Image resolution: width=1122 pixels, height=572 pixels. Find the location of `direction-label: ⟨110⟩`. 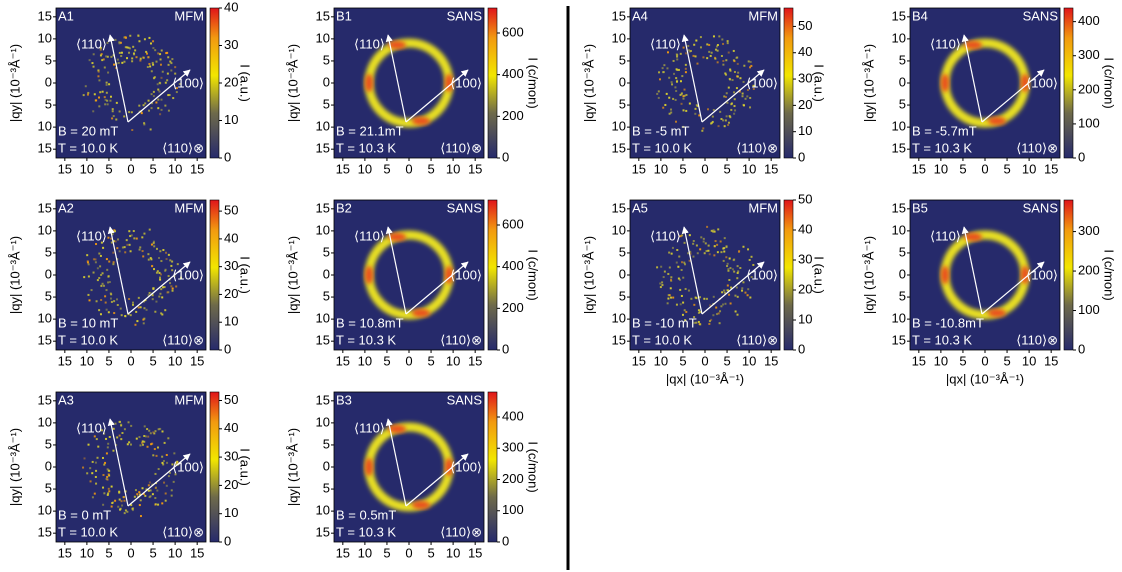

direction-label: ⟨110⟩ is located at coordinates (91, 427).